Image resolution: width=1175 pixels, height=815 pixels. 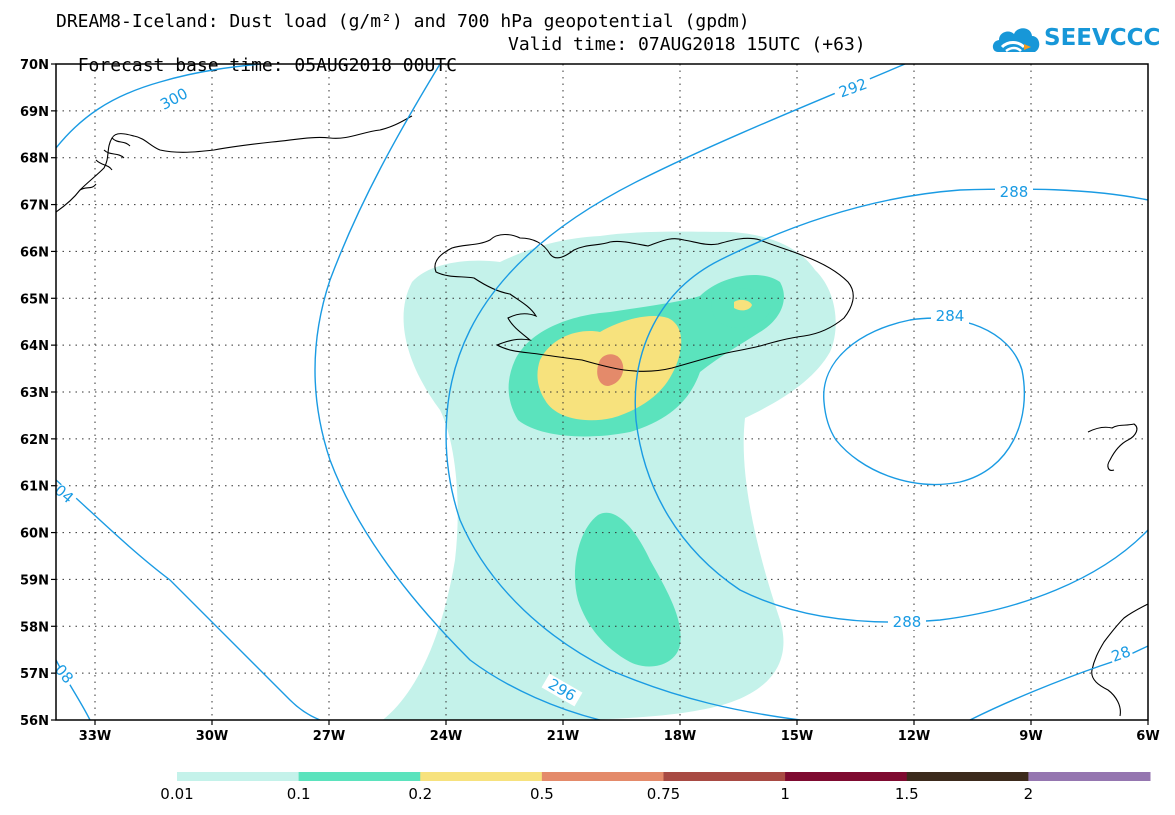 What do you see at coordinates (34, 159) in the screenshot?
I see `lat-tick-label: 68N` at bounding box center [34, 159].